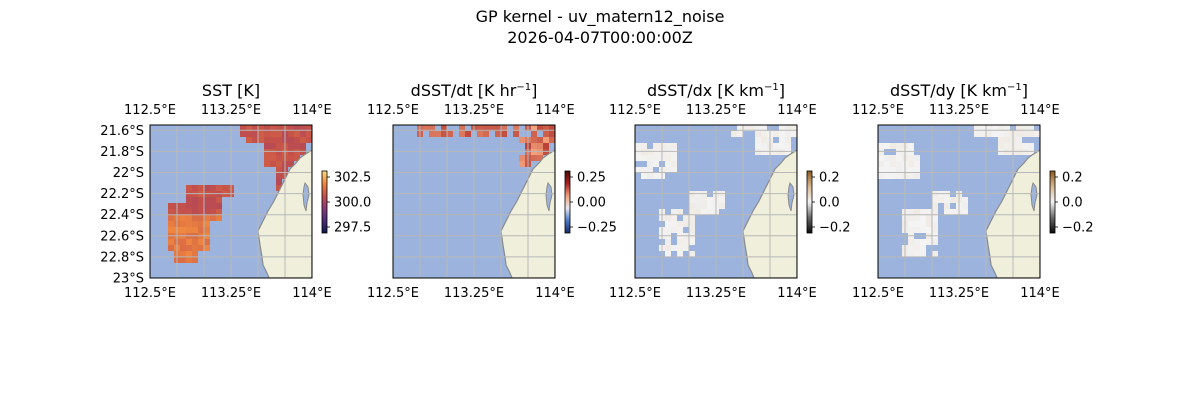 This screenshot has width=1200, height=400. What do you see at coordinates (1078, 228) in the screenshot?
I see `colorbar-tick-label: −0.2` at bounding box center [1078, 228].